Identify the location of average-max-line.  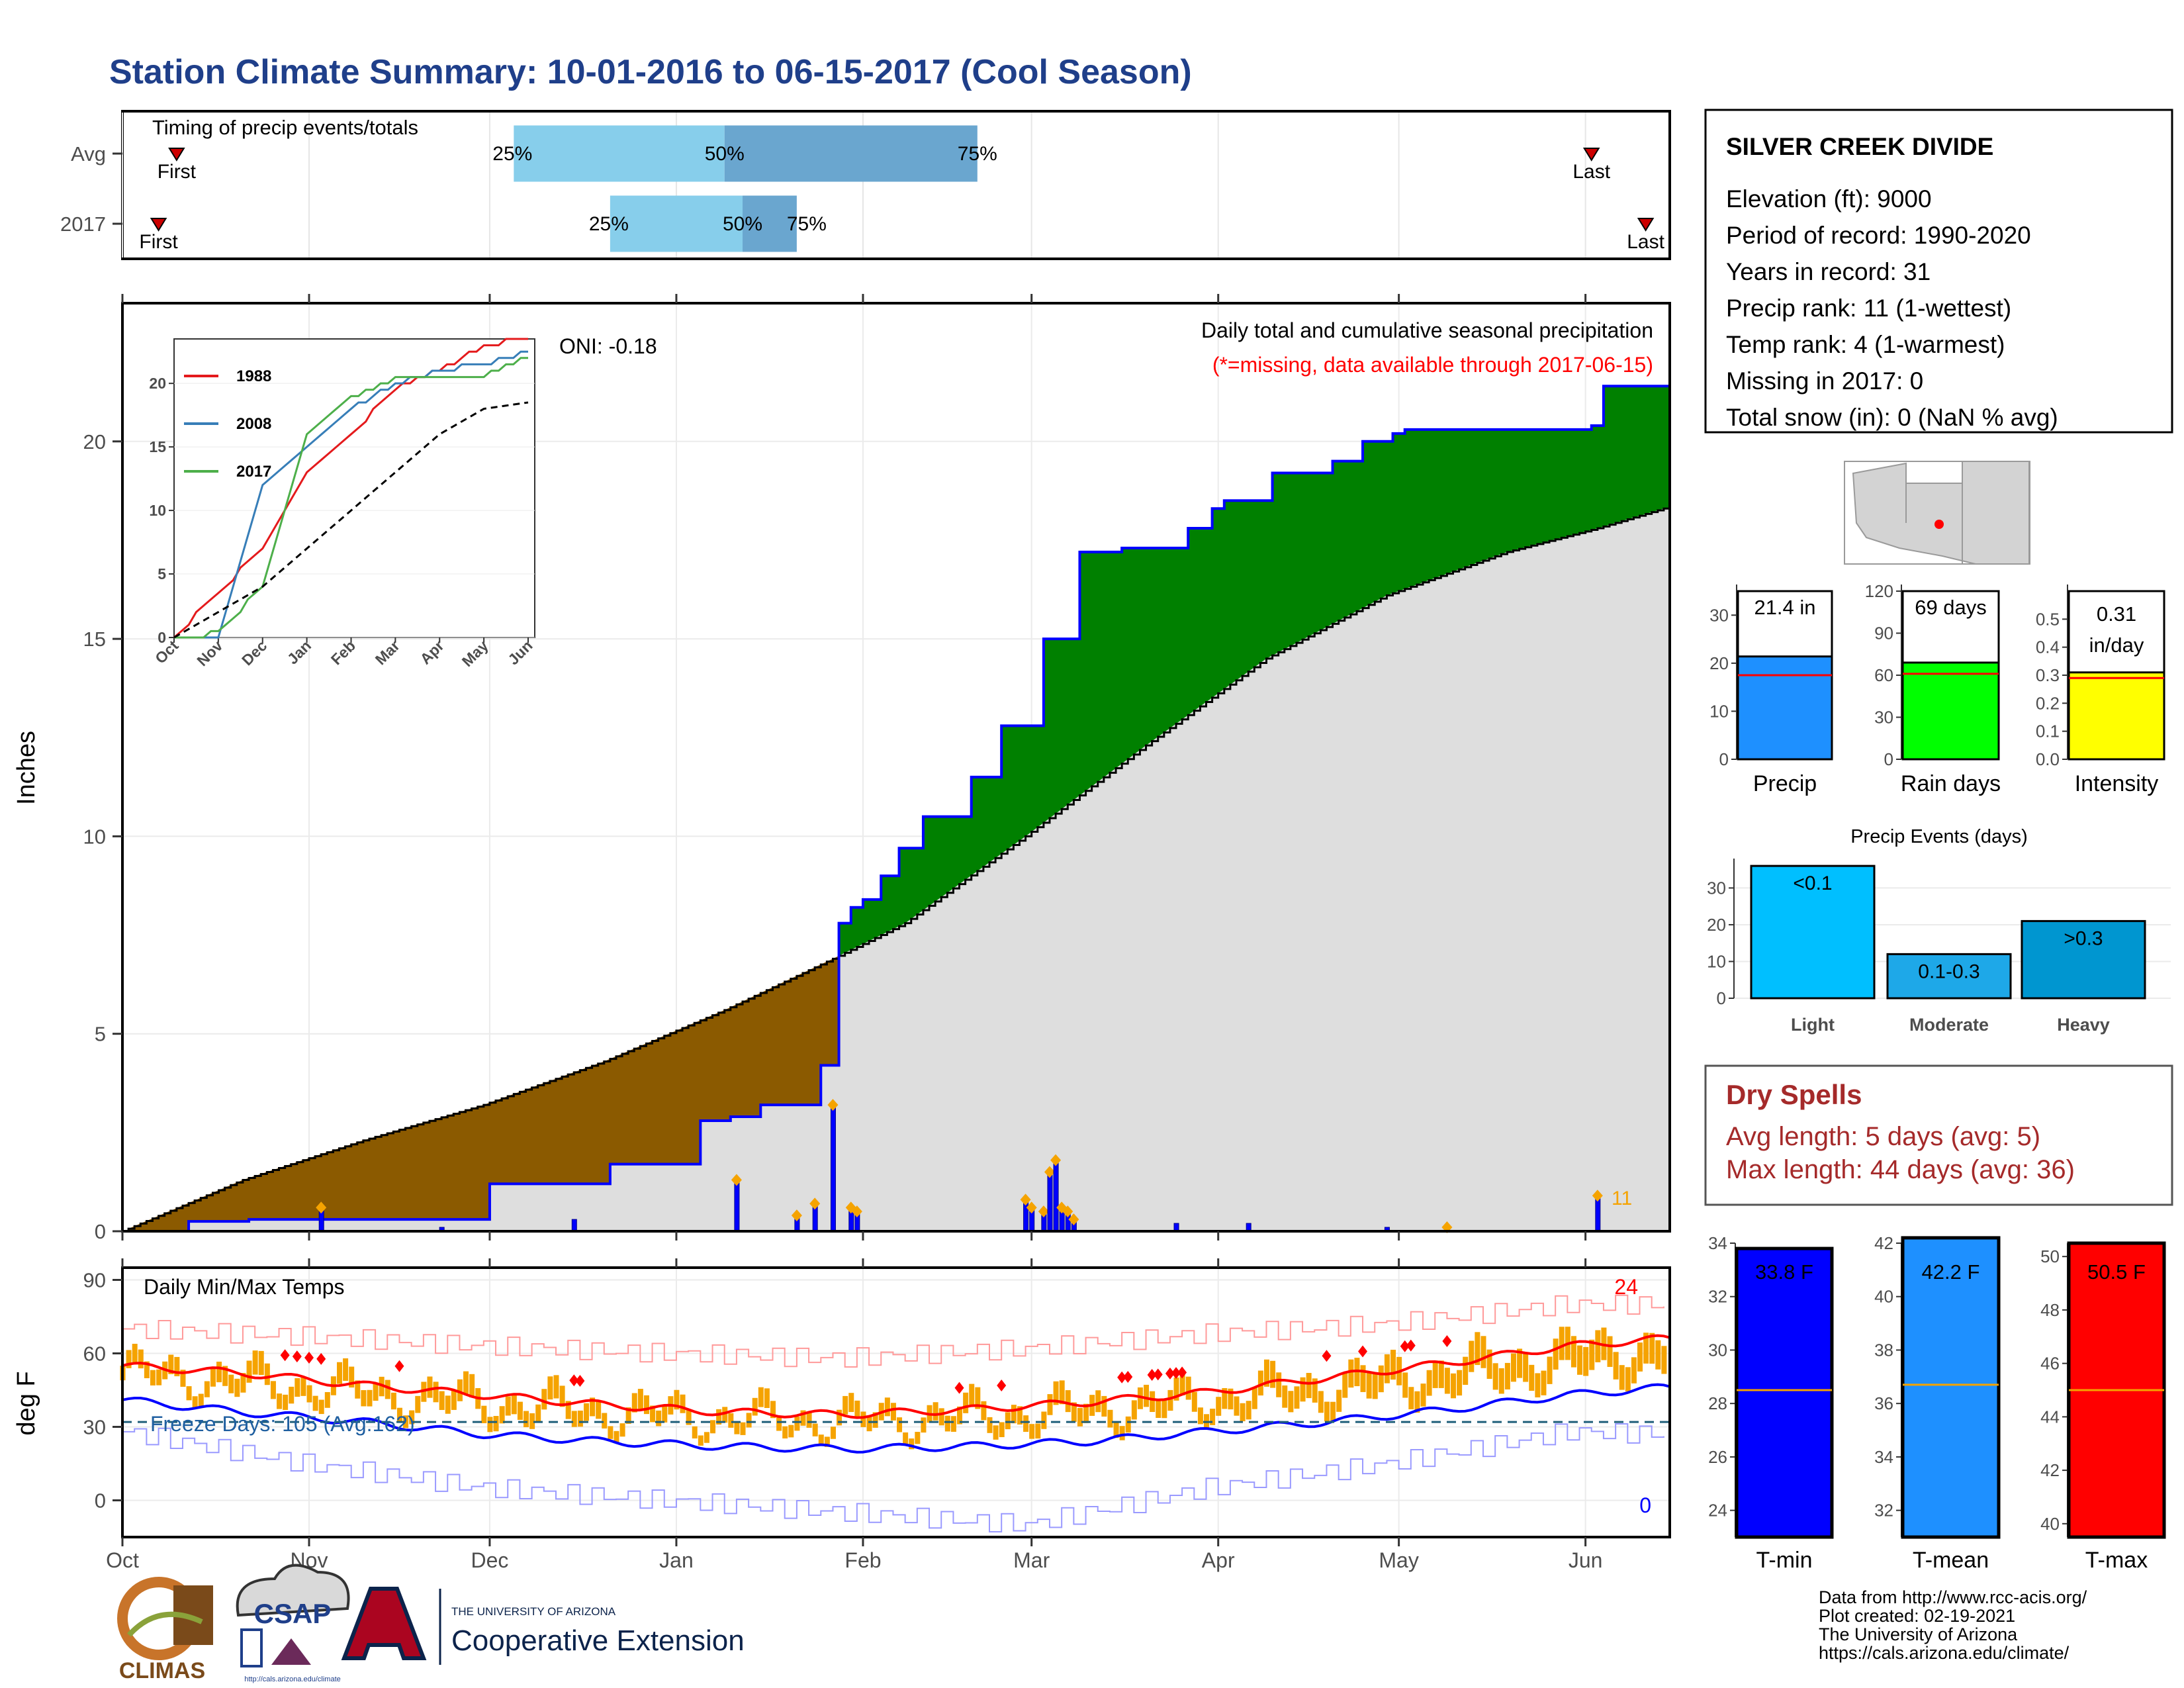
(896, 1376).